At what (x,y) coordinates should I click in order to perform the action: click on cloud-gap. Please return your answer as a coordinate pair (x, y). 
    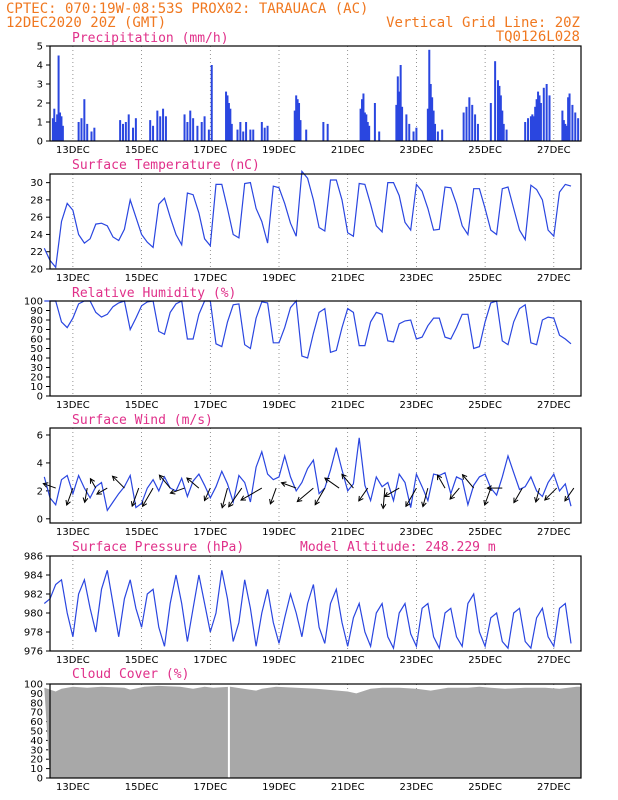
    Looking at the image, I should click on (228, 732).